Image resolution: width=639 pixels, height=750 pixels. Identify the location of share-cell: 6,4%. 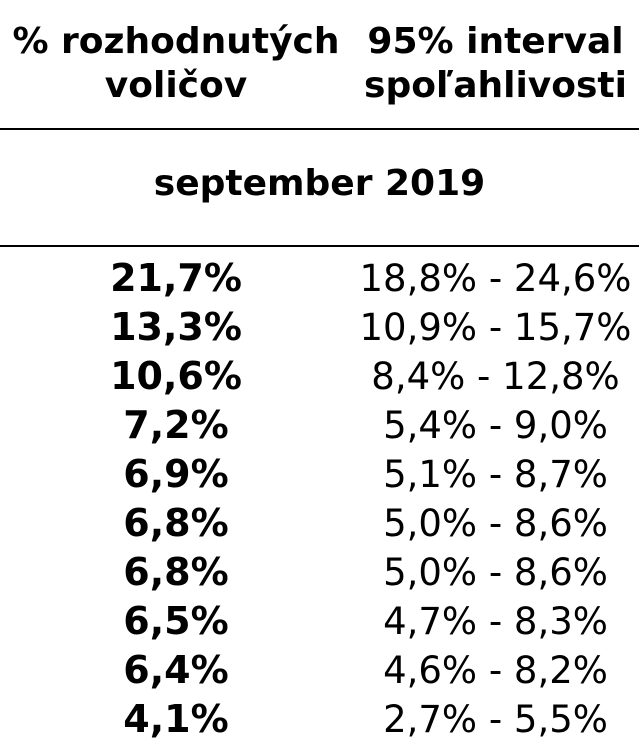
(176, 670).